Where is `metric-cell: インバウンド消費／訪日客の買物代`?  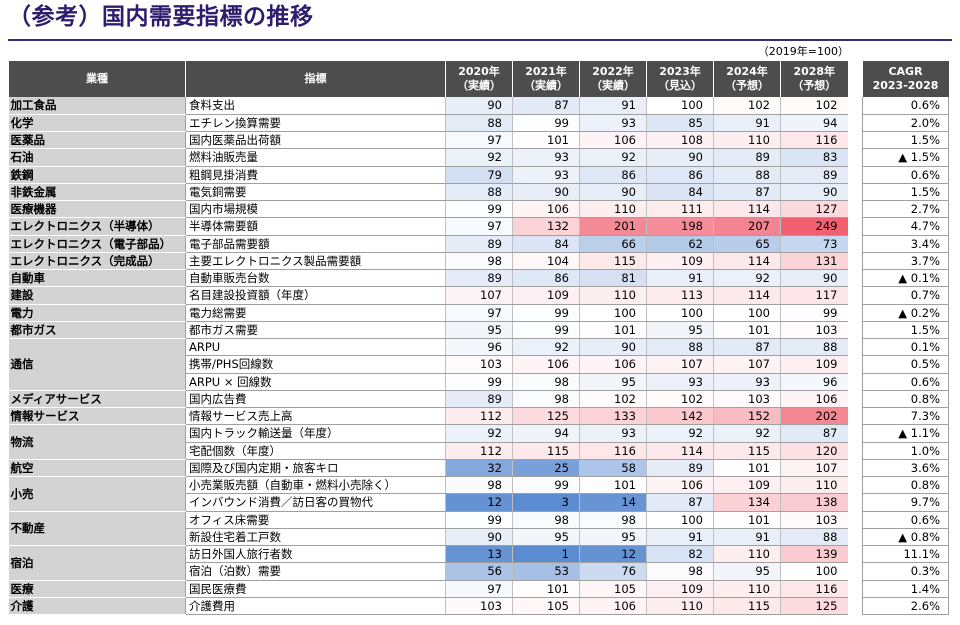 metric-cell: インバウンド消費／訪日客の買物代 is located at coordinates (315, 502).